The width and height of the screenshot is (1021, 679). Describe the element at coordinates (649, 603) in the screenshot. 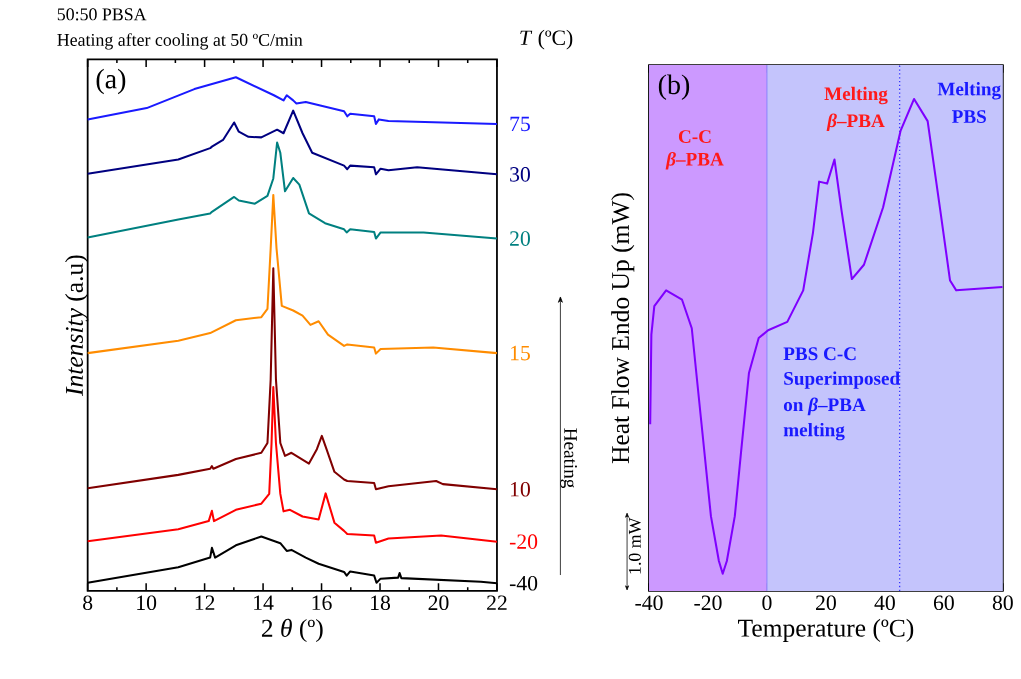

I see `x-tick-label: -40` at that location.